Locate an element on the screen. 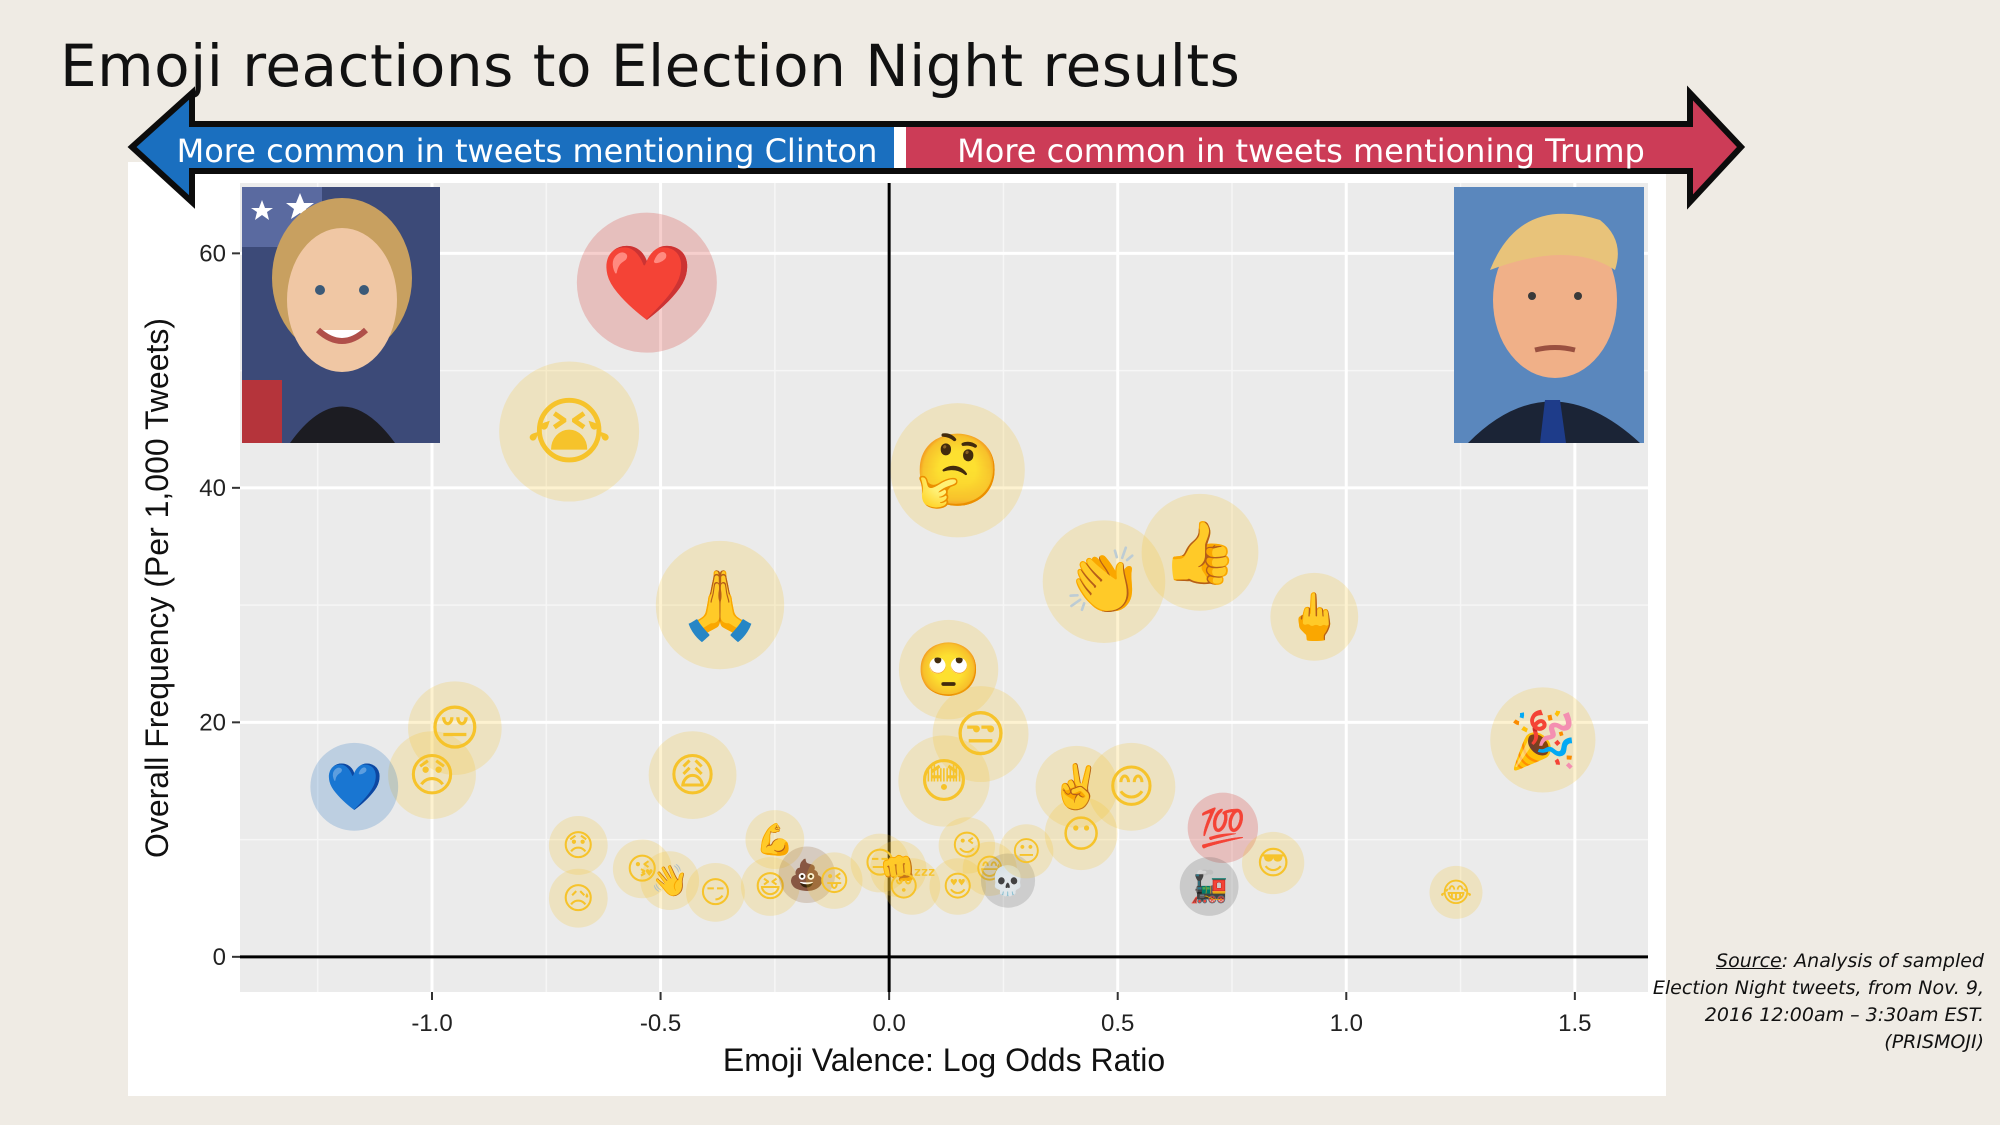 The image size is (2000, 1125). emoji-point-glyph: 😴 is located at coordinates (912, 887).